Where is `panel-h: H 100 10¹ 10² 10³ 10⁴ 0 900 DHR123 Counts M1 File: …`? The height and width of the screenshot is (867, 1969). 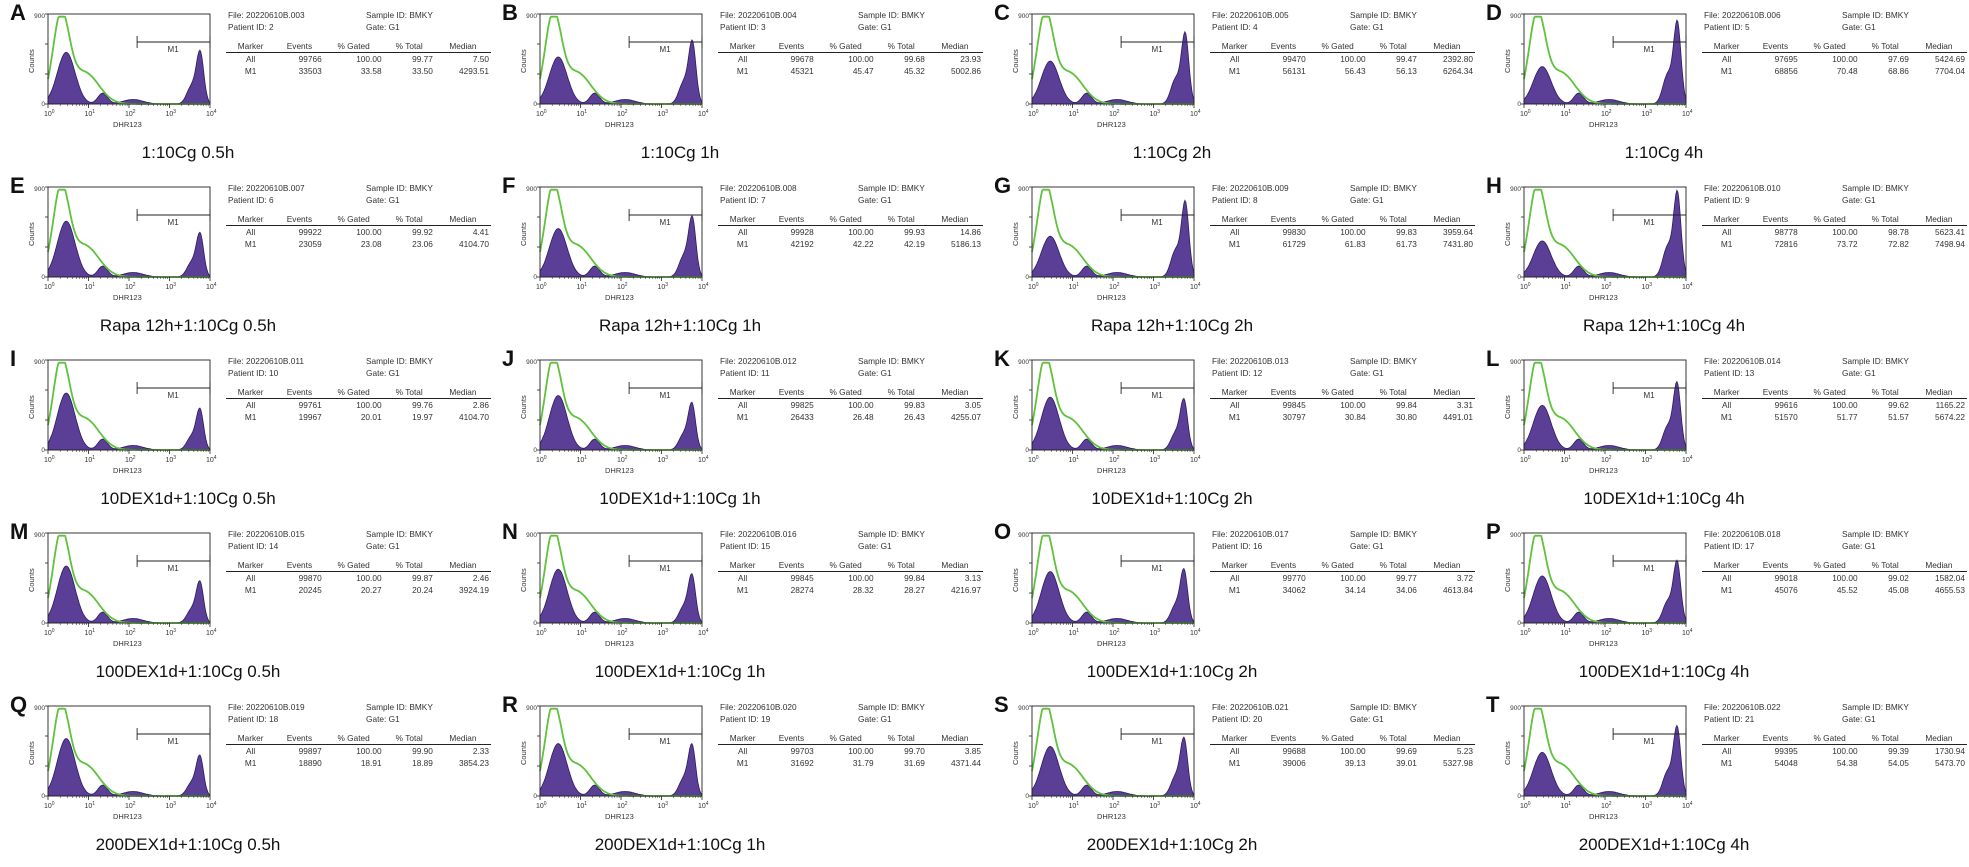
panel-h: H 100 10¹ 10² 10³ 10⁴ 0 900 DHR123 Counts M1 File: … is located at coordinates (1726, 260).